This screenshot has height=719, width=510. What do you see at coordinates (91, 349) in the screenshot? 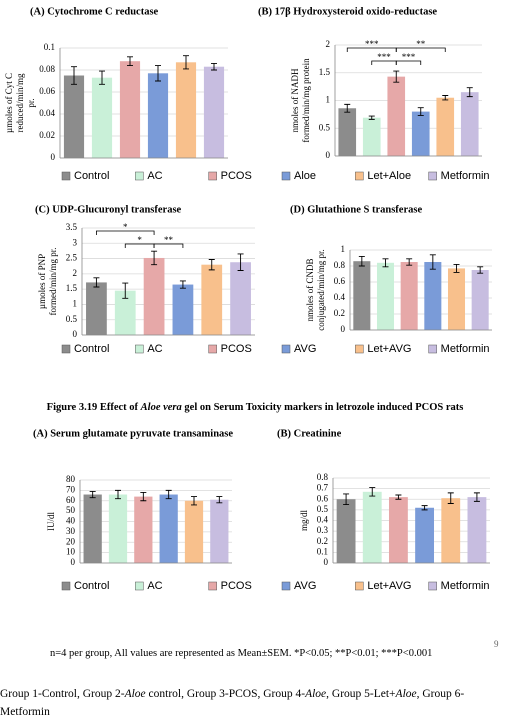
I see `legend-label: Control` at bounding box center [91, 349].